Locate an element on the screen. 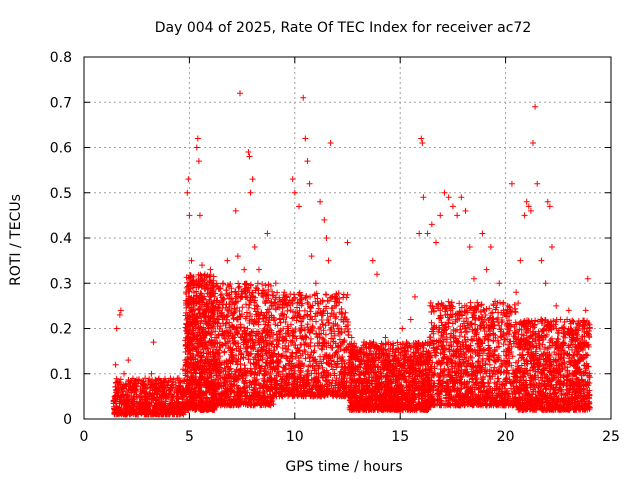  x-tick-label: 15 is located at coordinates (400, 437).